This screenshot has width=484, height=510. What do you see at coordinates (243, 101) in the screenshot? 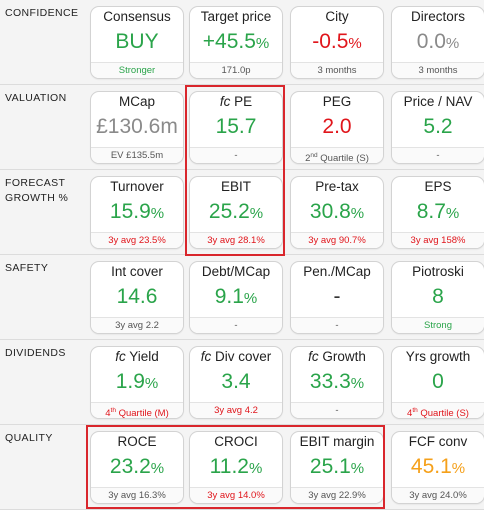
I see `tile-title-text: PE` at bounding box center [243, 101].